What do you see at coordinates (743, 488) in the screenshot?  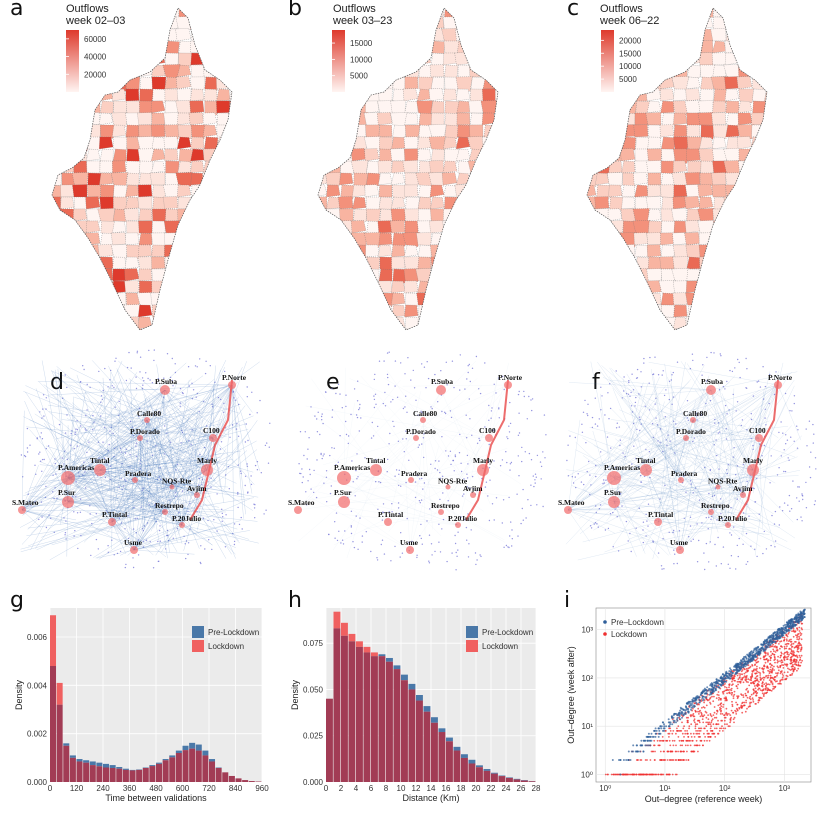 I see `hub-label: Avjim` at bounding box center [743, 488].